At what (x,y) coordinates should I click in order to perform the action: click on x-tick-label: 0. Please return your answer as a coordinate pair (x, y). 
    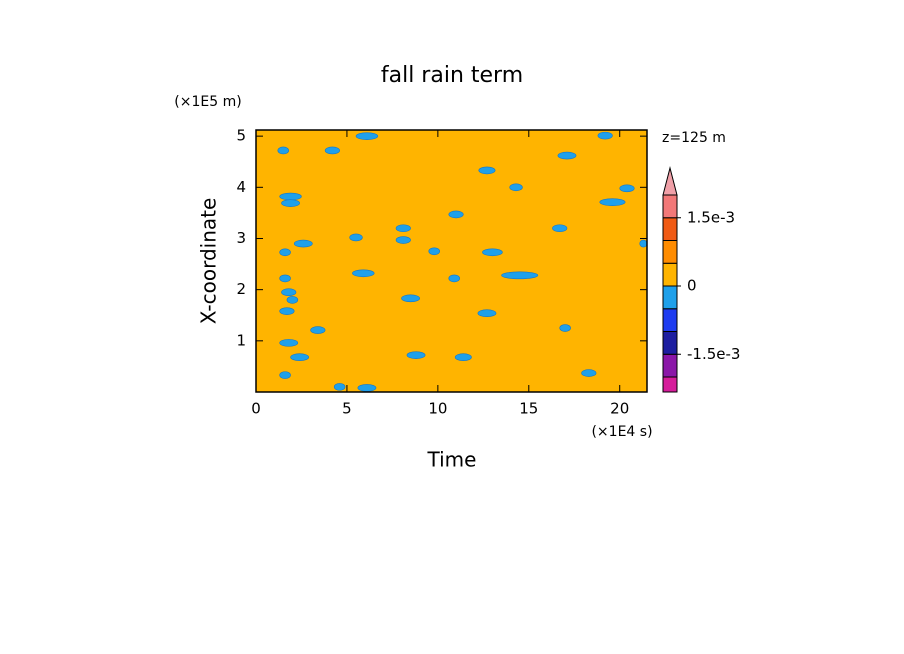
    Looking at the image, I should click on (256, 409).